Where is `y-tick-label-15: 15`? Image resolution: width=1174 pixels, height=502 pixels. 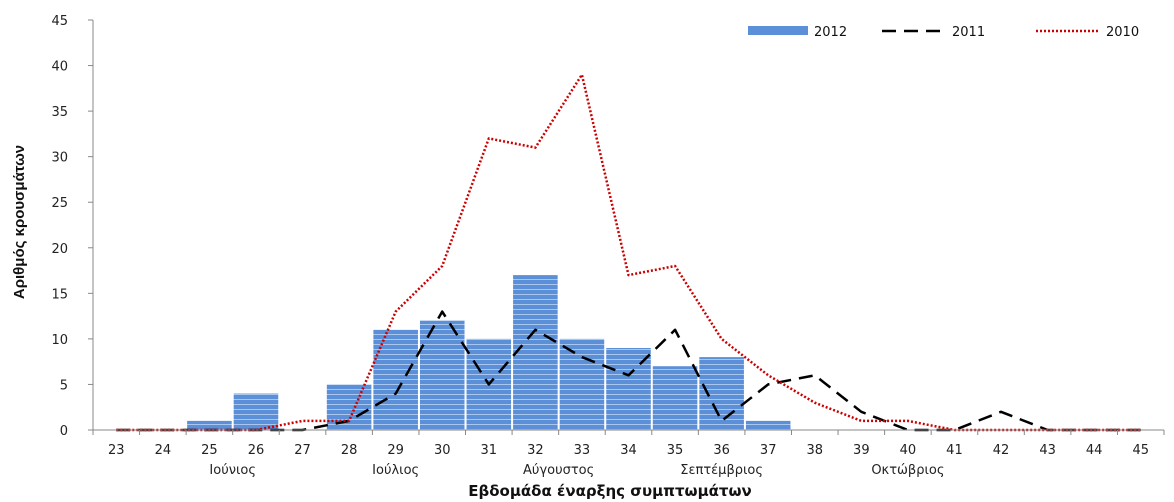
y-tick-label-15: 15 is located at coordinates (59, 294).